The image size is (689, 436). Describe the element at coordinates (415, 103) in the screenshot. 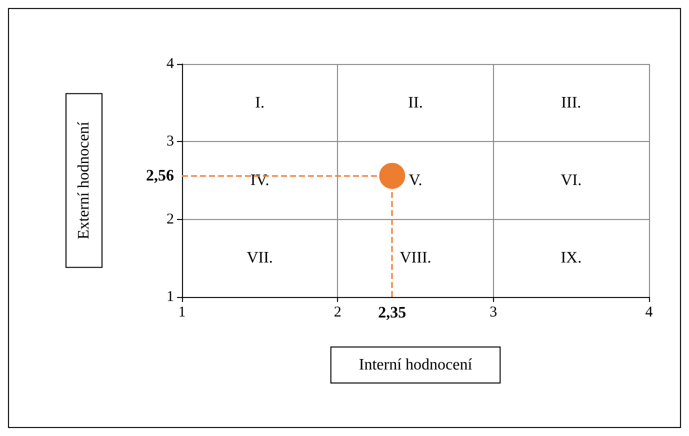

I see `annotation: II.` at that location.